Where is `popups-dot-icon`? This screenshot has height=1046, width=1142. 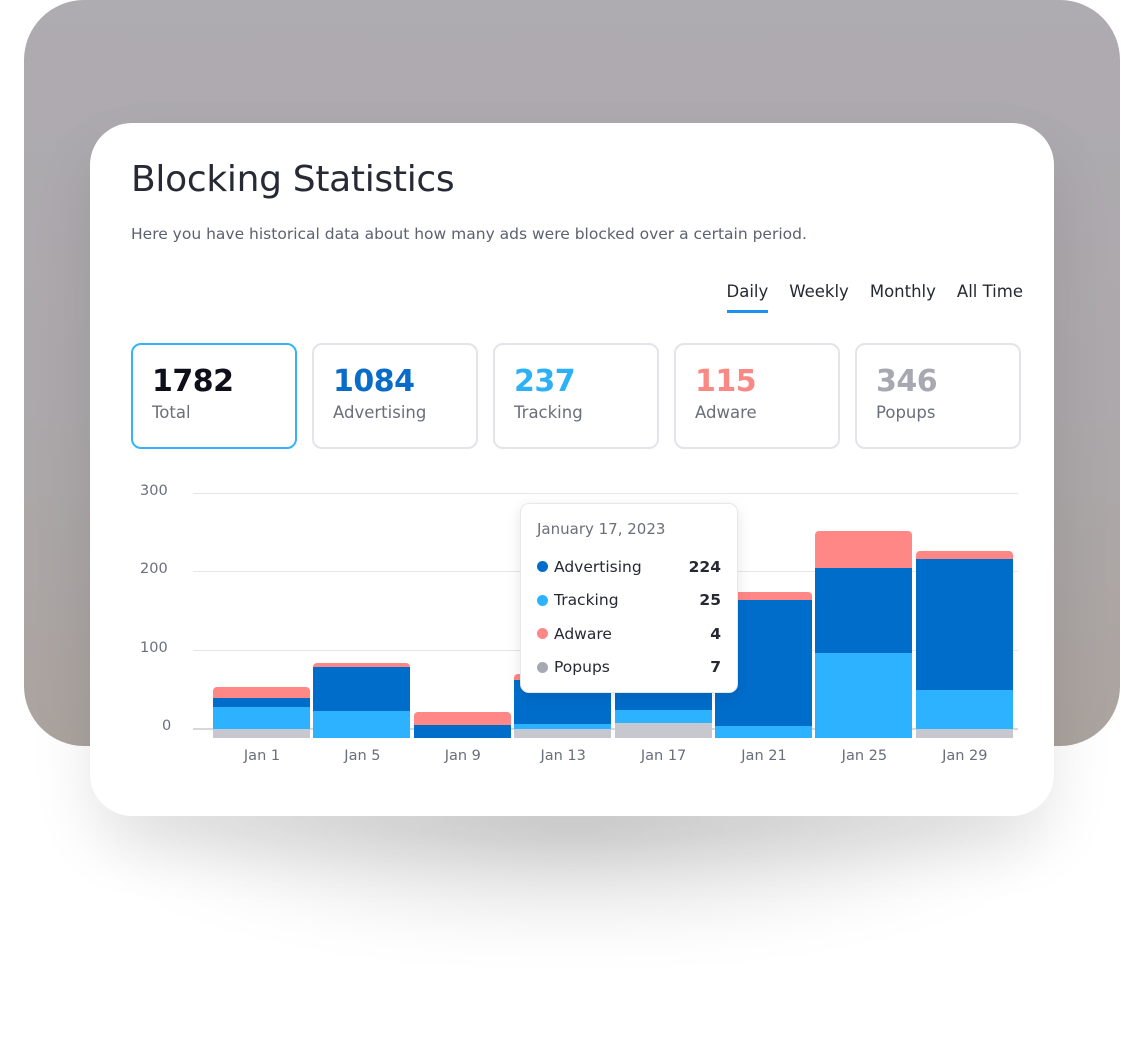 popups-dot-icon is located at coordinates (542, 667).